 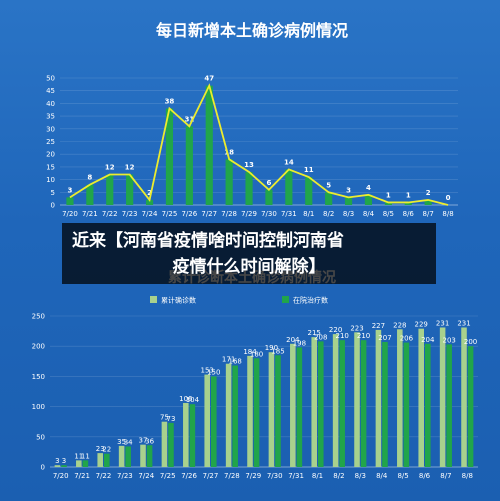 I want to click on chart2-x-tick: 7/31, so click(x=296, y=476).